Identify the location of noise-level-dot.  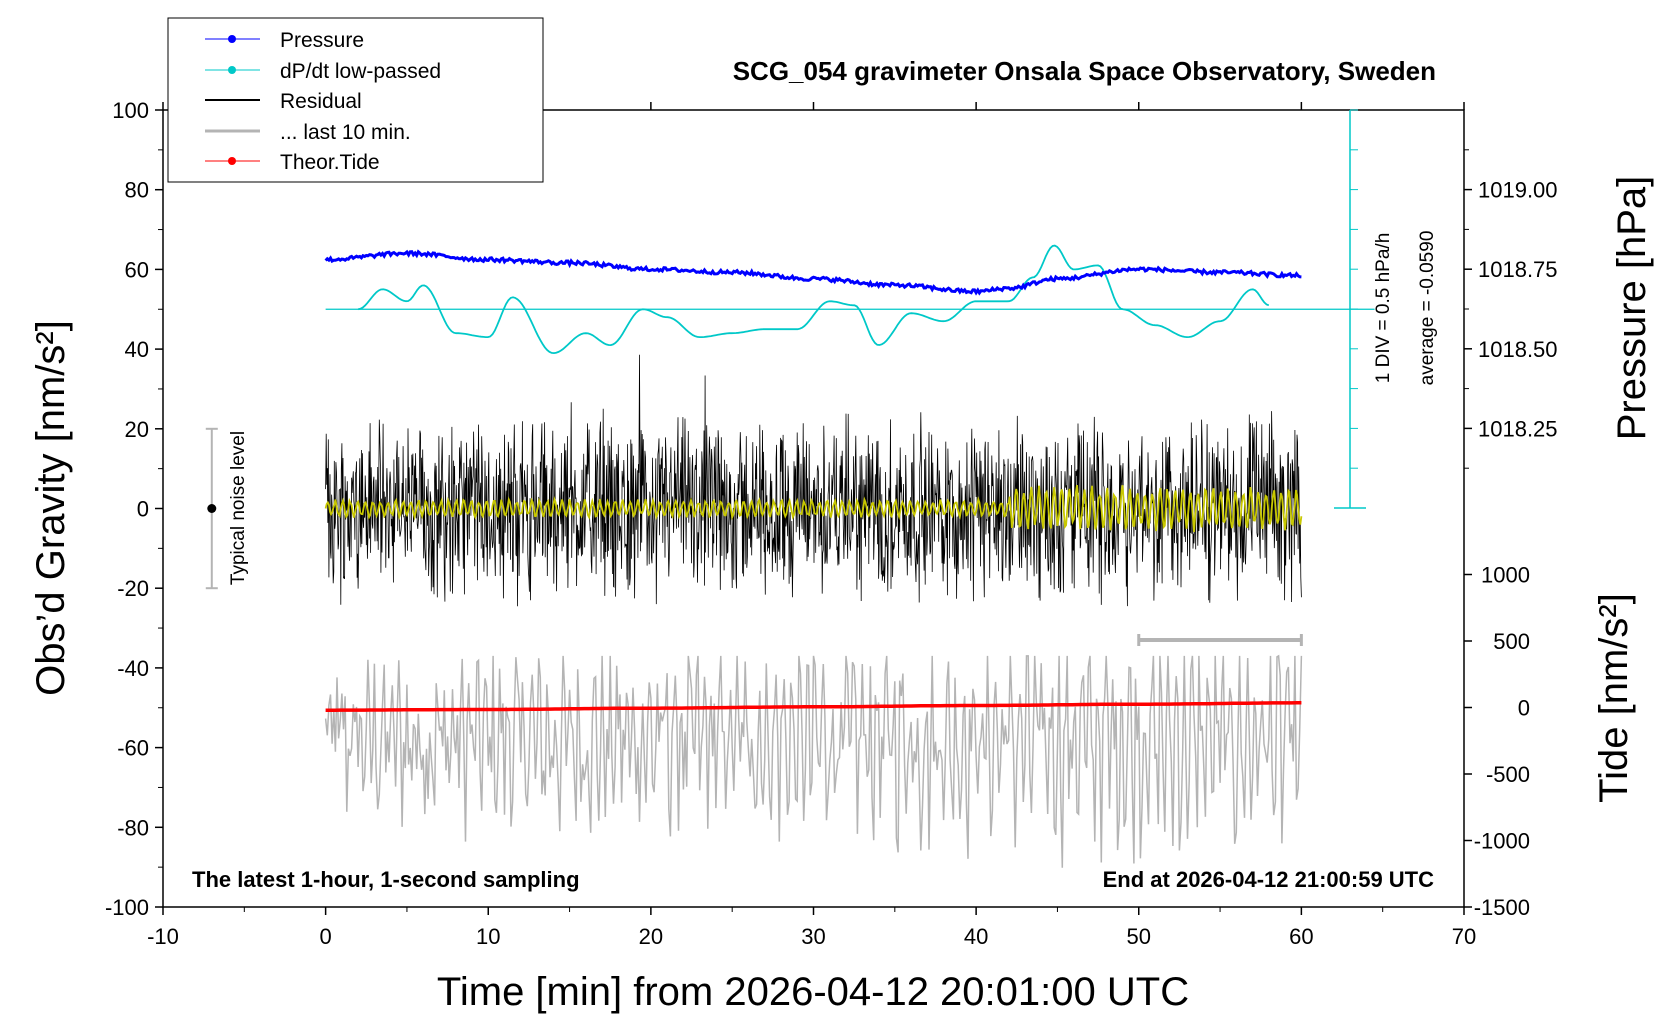
(212, 508).